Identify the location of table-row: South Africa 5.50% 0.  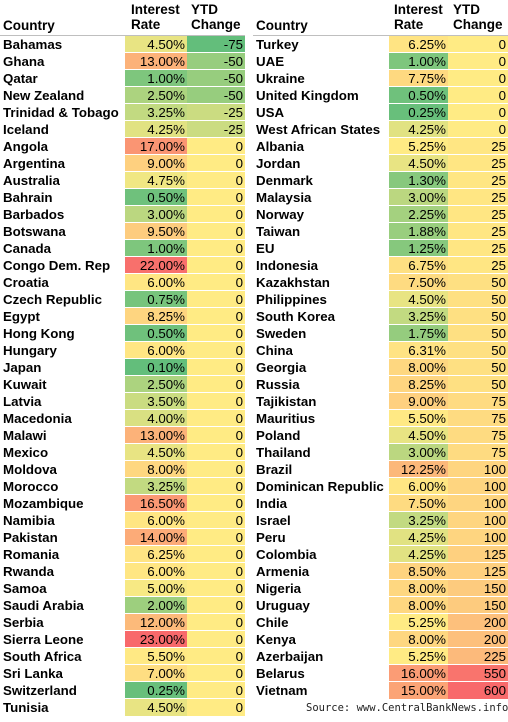
(122, 656).